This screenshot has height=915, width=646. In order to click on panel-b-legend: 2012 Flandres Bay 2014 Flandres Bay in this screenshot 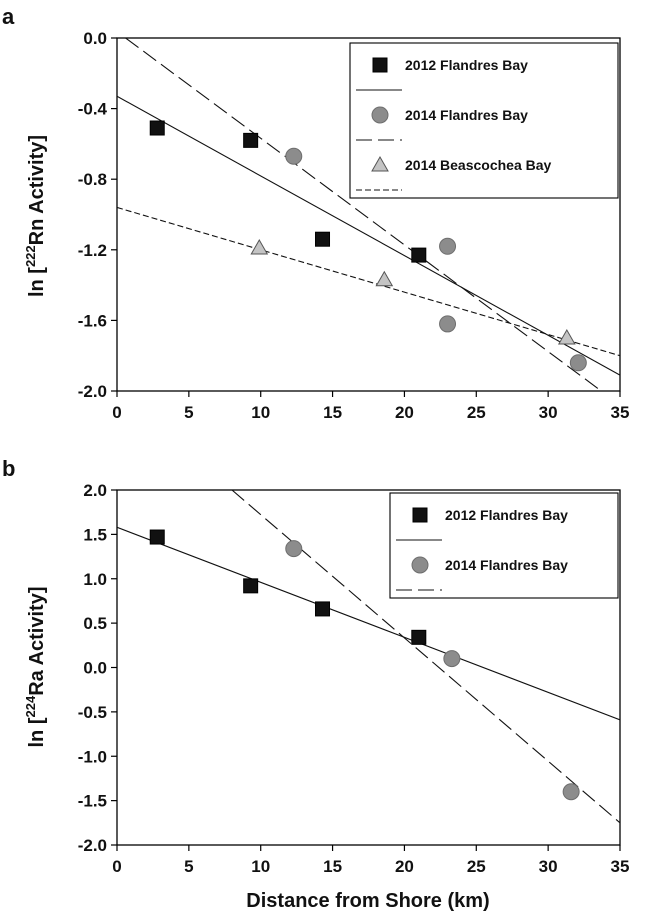, I will do `click(504, 545)`.